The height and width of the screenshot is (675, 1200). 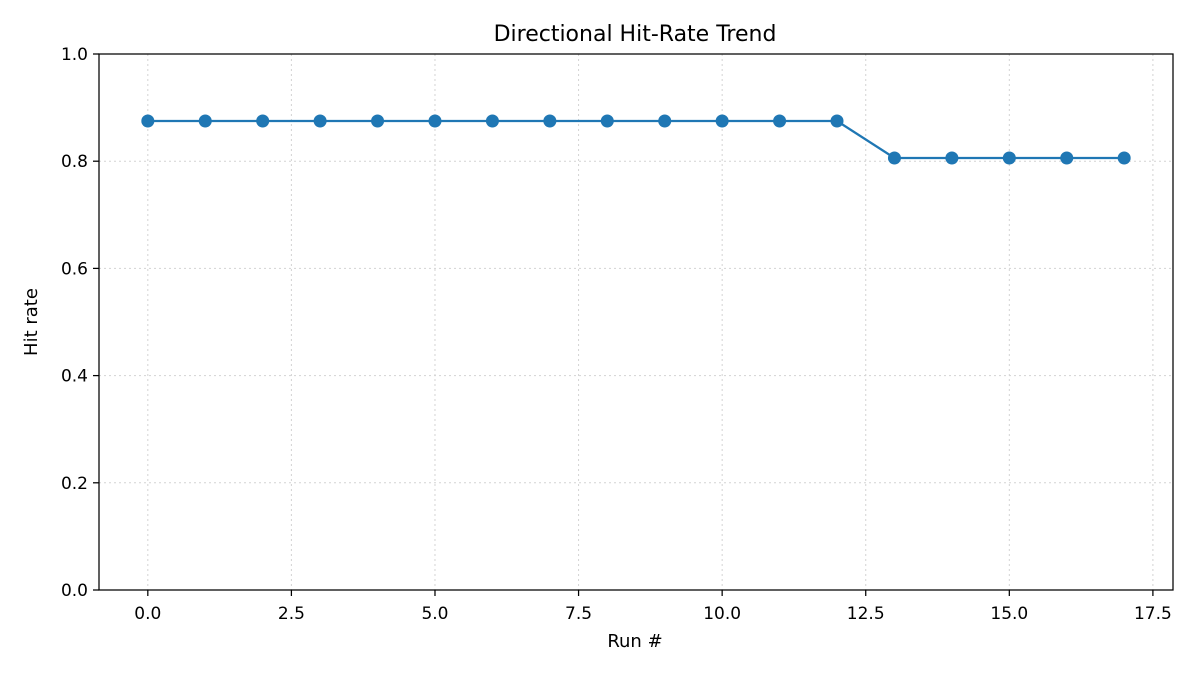 What do you see at coordinates (578, 614) in the screenshot?
I see `x-tick-label: 7.5` at bounding box center [578, 614].